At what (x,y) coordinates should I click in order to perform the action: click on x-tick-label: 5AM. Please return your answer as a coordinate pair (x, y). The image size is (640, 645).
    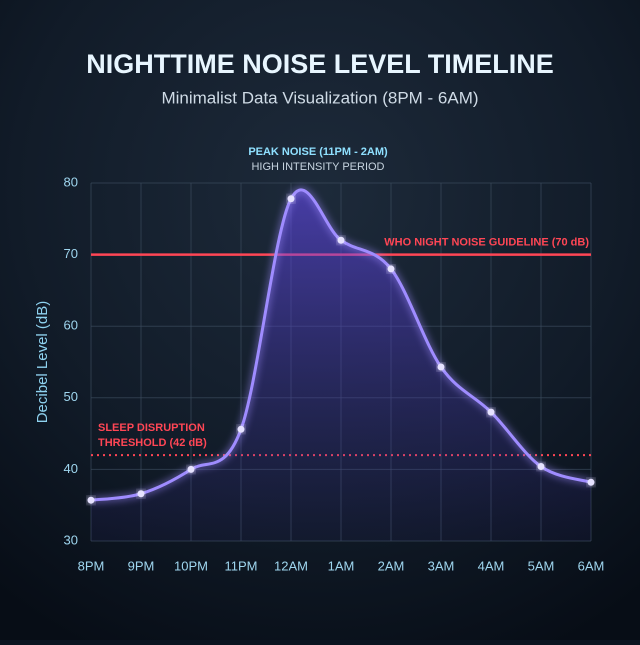
    Looking at the image, I should click on (541, 565).